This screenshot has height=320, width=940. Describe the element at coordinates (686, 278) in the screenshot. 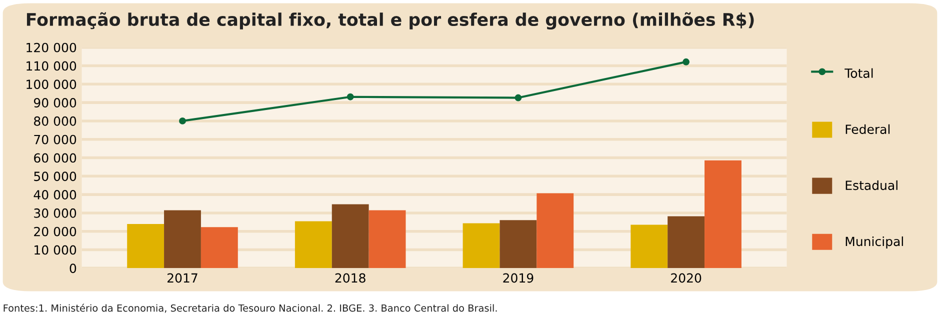

I see `x-tick-label: 2020` at that location.